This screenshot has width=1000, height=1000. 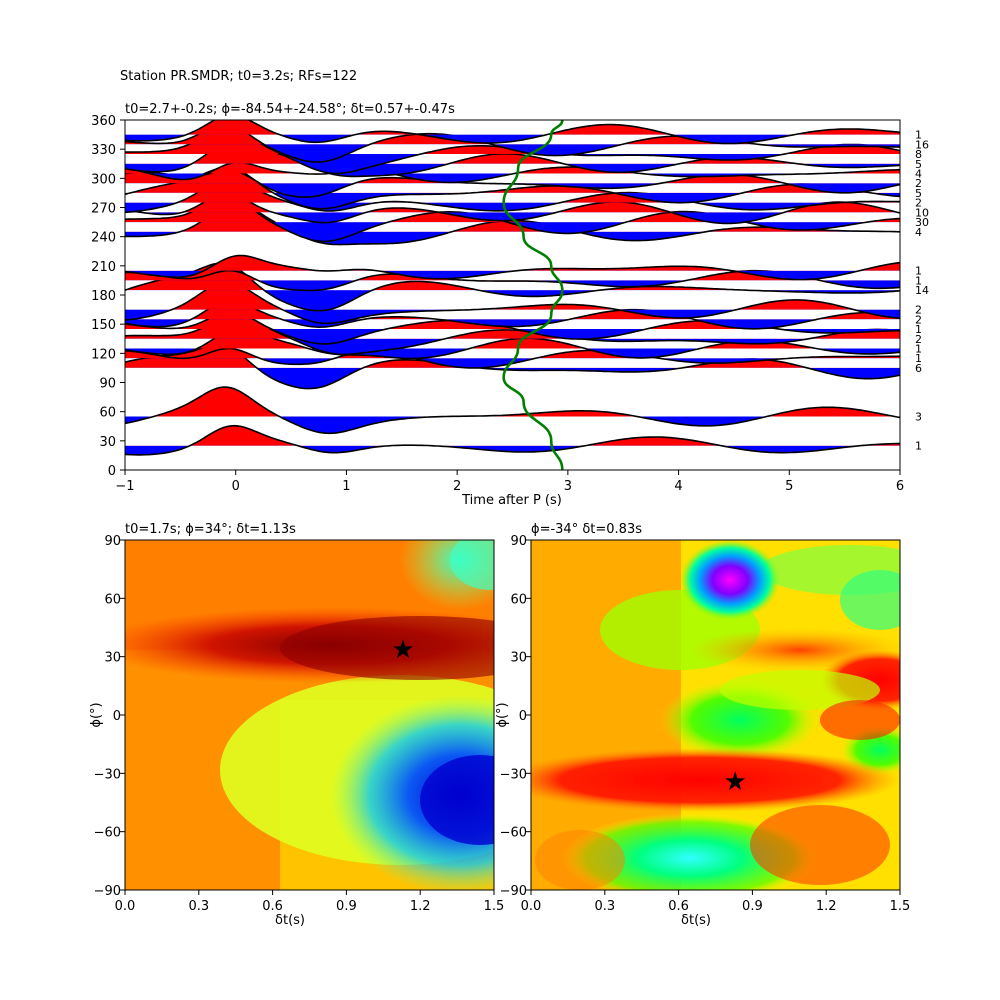 What do you see at coordinates (735, 782) in the screenshot?
I see `best-fit-star-right: ★` at bounding box center [735, 782].